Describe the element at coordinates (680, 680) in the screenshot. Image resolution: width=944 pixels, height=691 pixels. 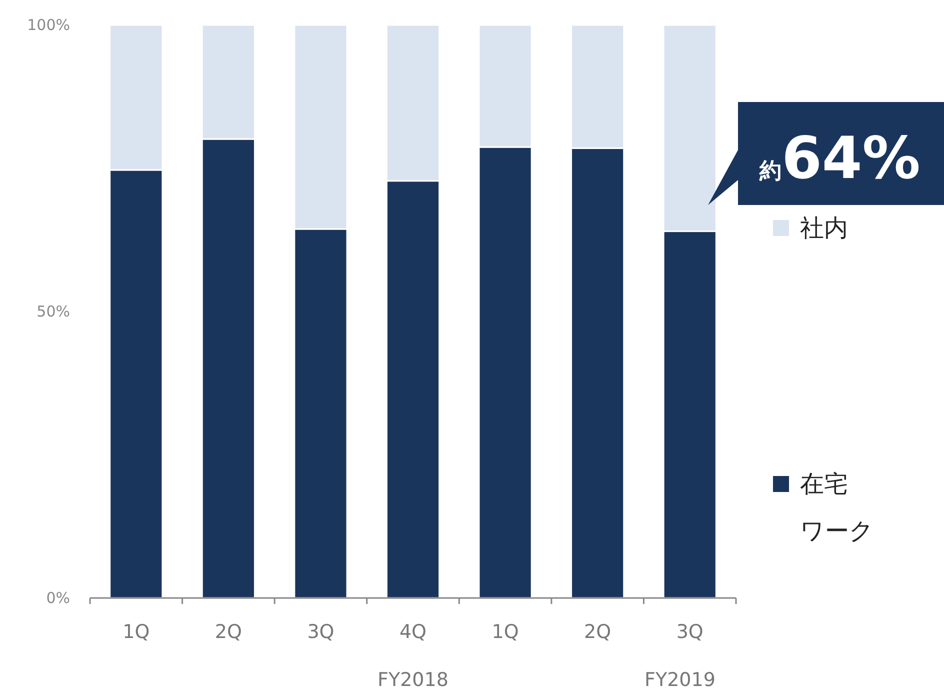
I see `text: FY2019` at that location.